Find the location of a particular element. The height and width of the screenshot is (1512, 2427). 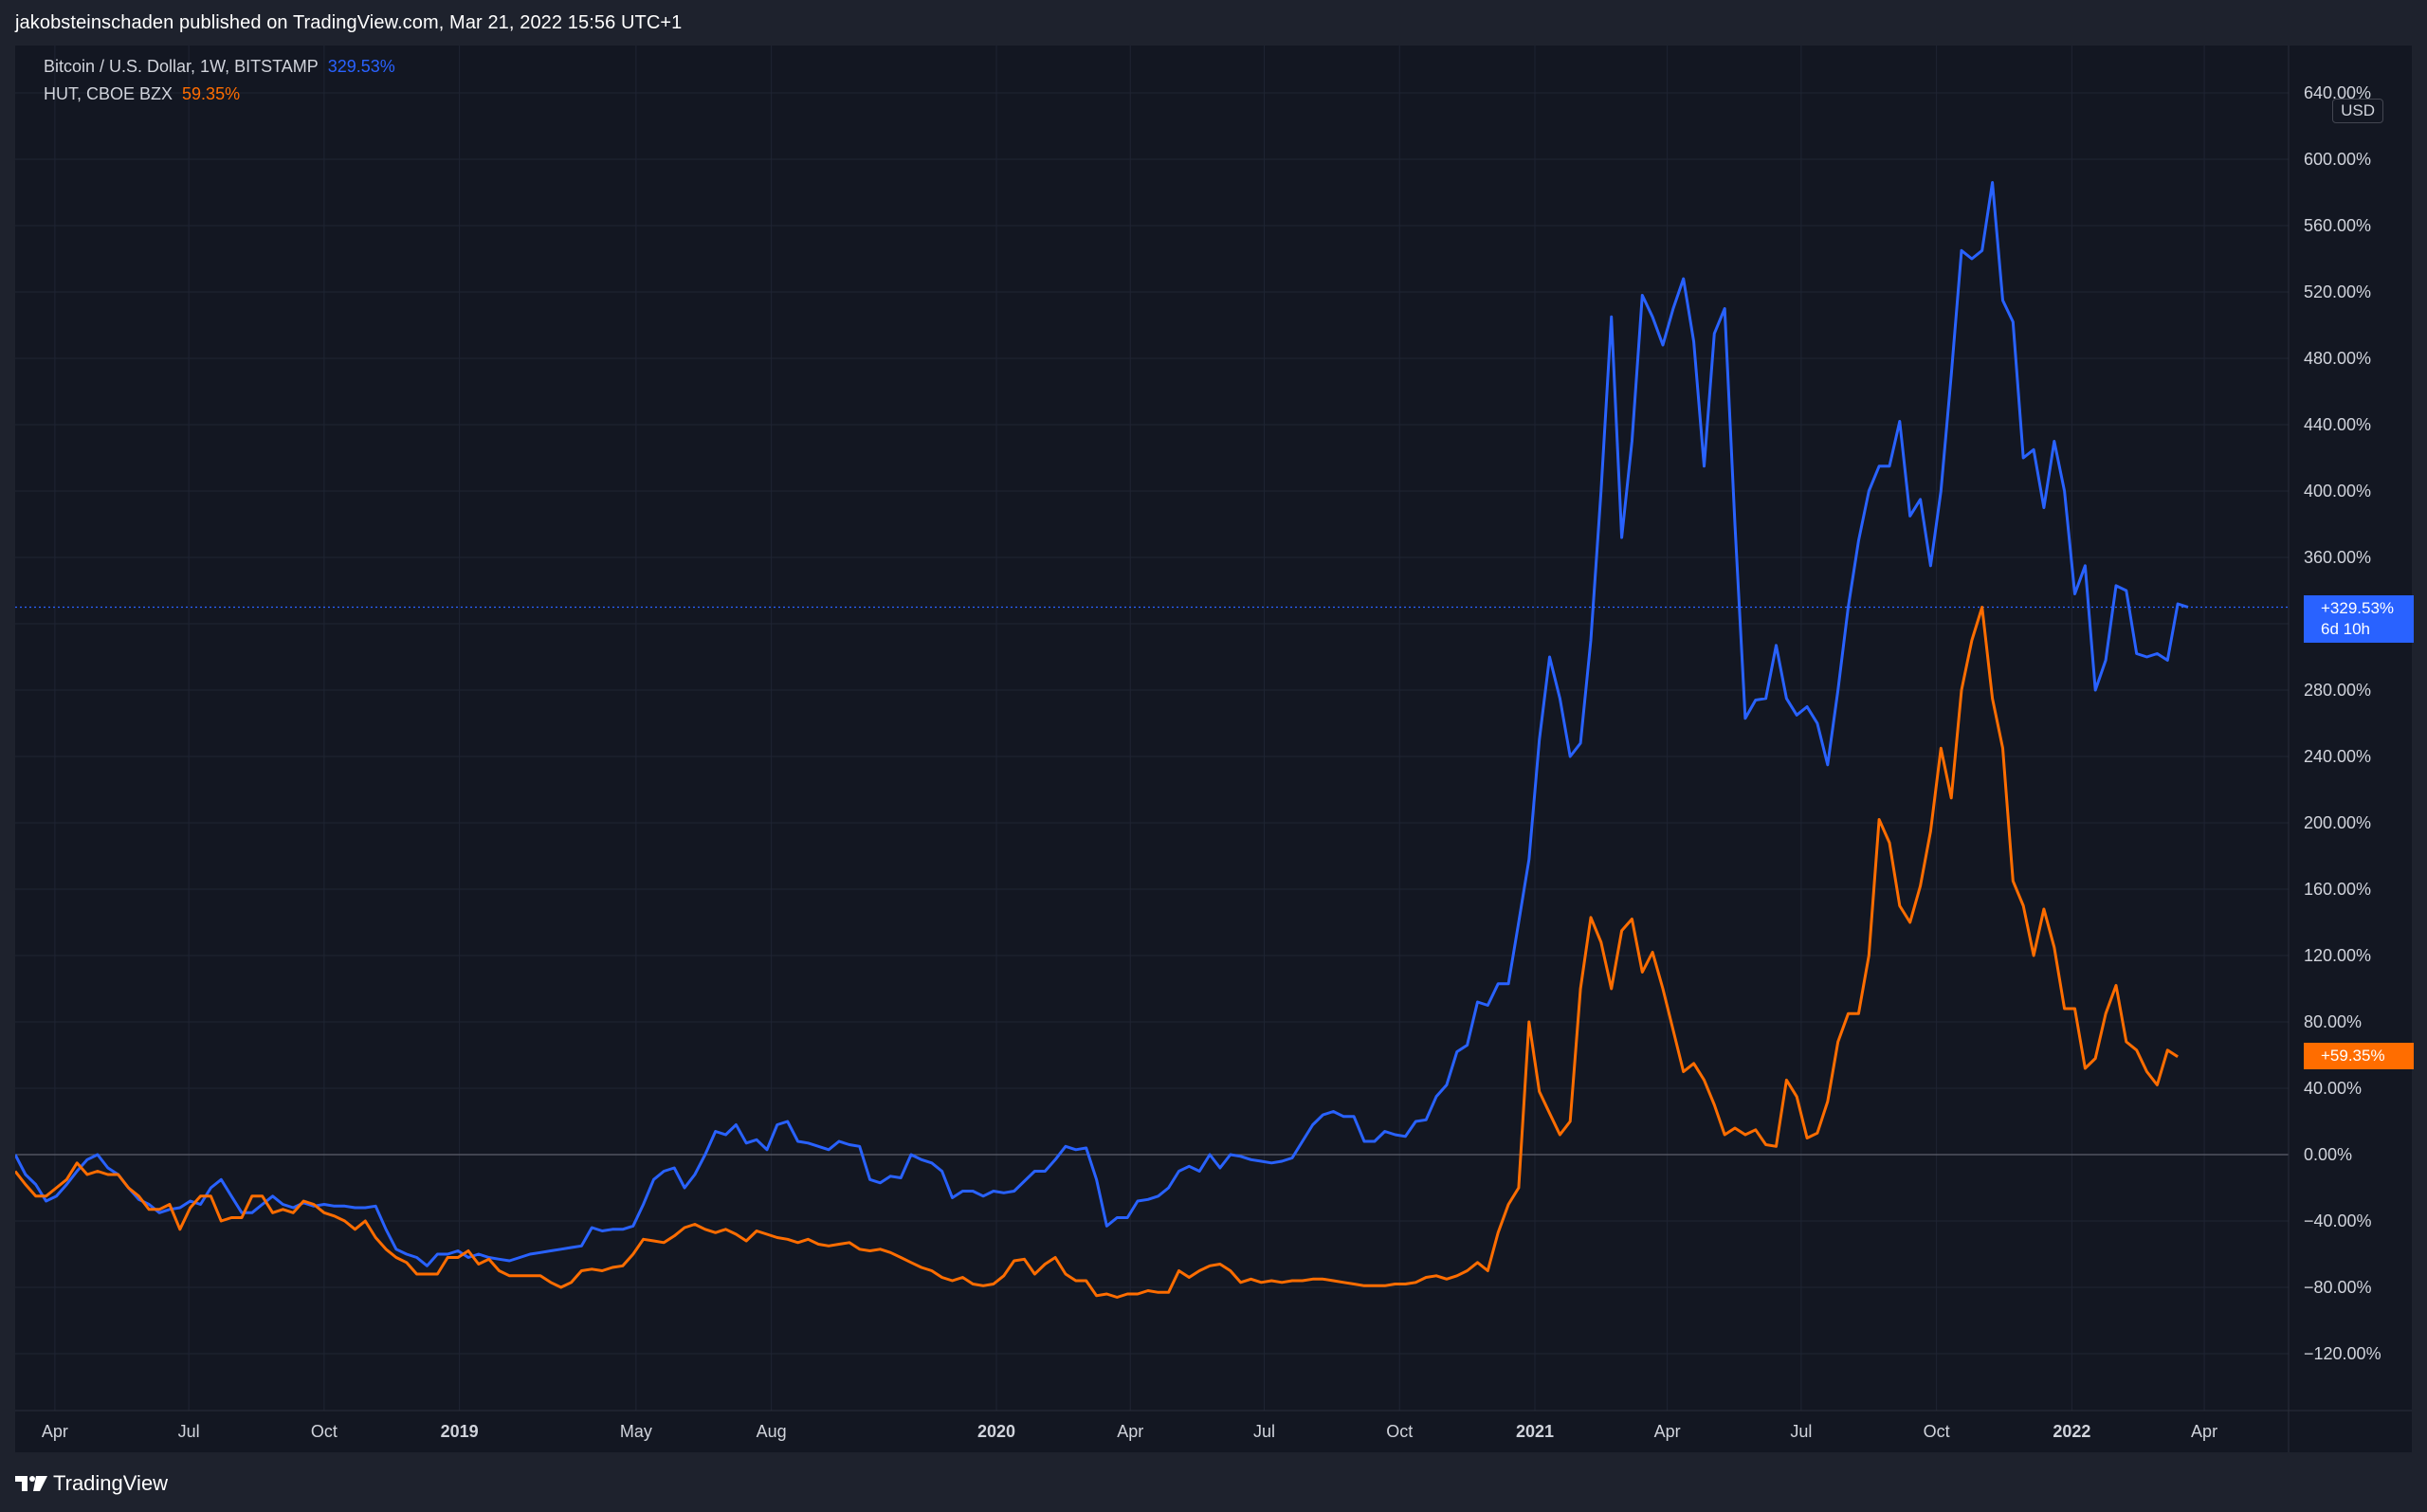

legend-label-btc: Bitcoin / U.S. Dollar, 1W, BITSTAMP is located at coordinates (181, 67).